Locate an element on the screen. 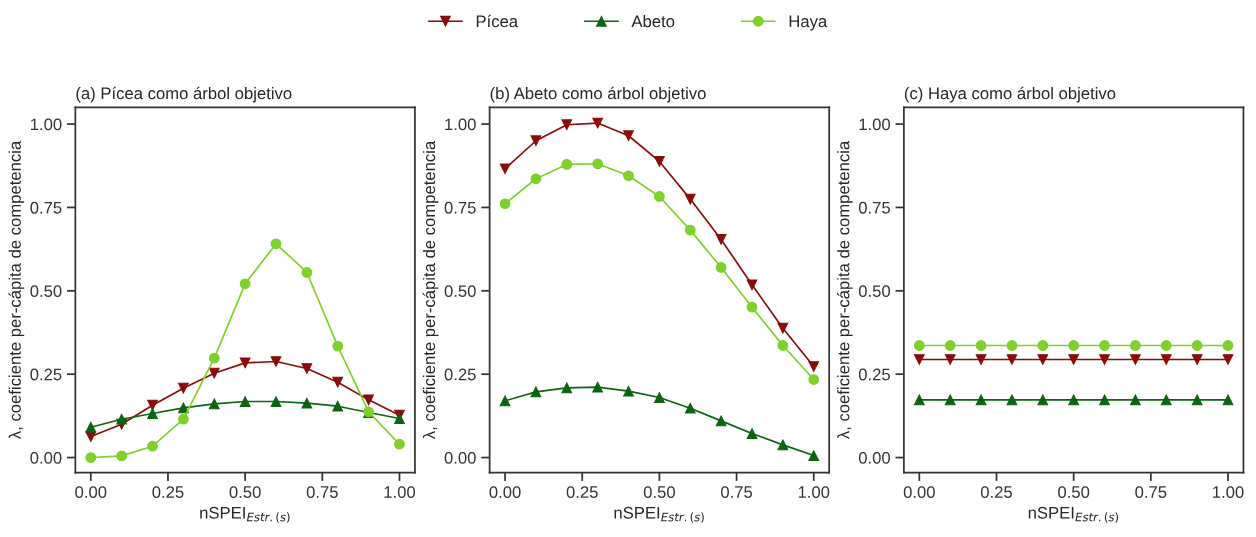 Image resolution: width=1256 pixels, height=537 pixels. legend-label: Abeto is located at coordinates (653, 21).